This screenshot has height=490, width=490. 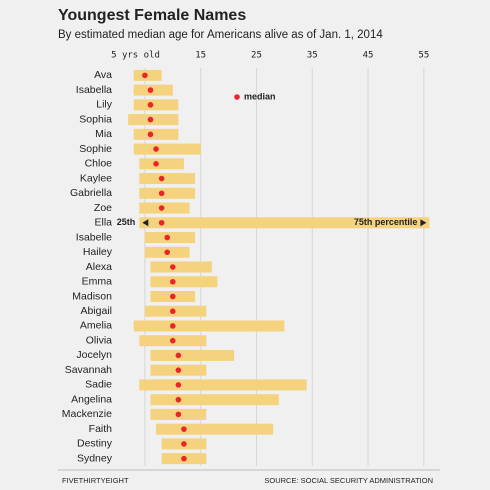 I want to click on y-tick-label: Emma, so click(x=97, y=282).